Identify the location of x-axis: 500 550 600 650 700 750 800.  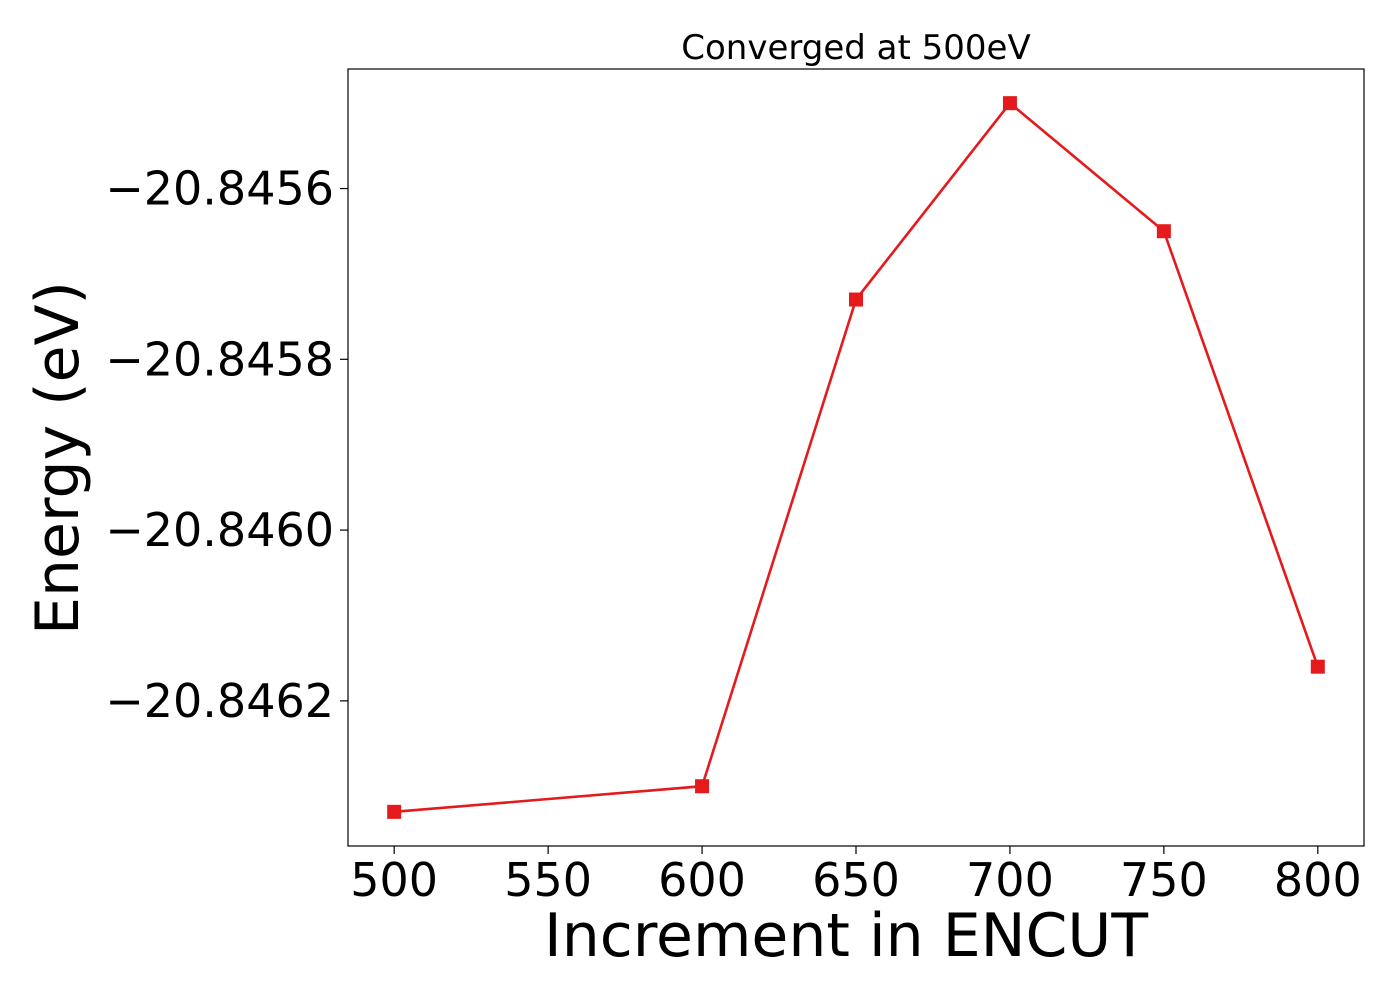
(856, 876).